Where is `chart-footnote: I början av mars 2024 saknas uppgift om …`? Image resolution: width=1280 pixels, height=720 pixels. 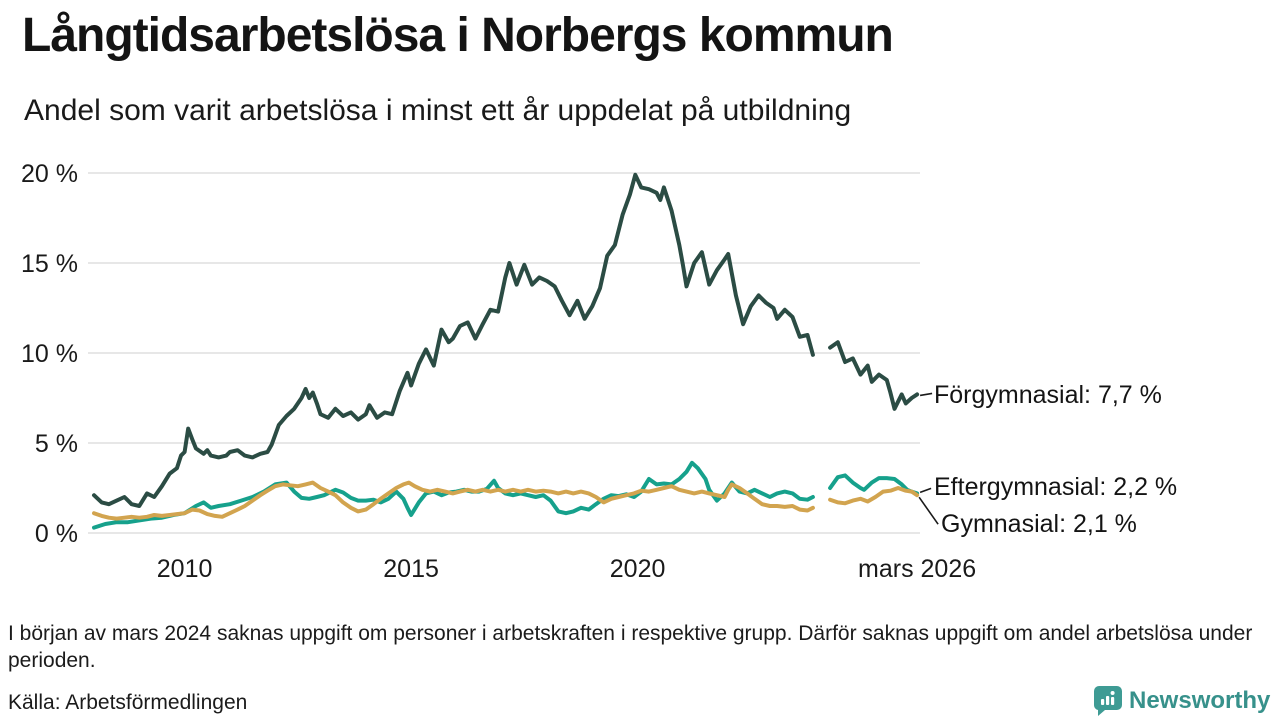 chart-footnote: I början av mars 2024 saknas uppgift om … is located at coordinates (630, 647).